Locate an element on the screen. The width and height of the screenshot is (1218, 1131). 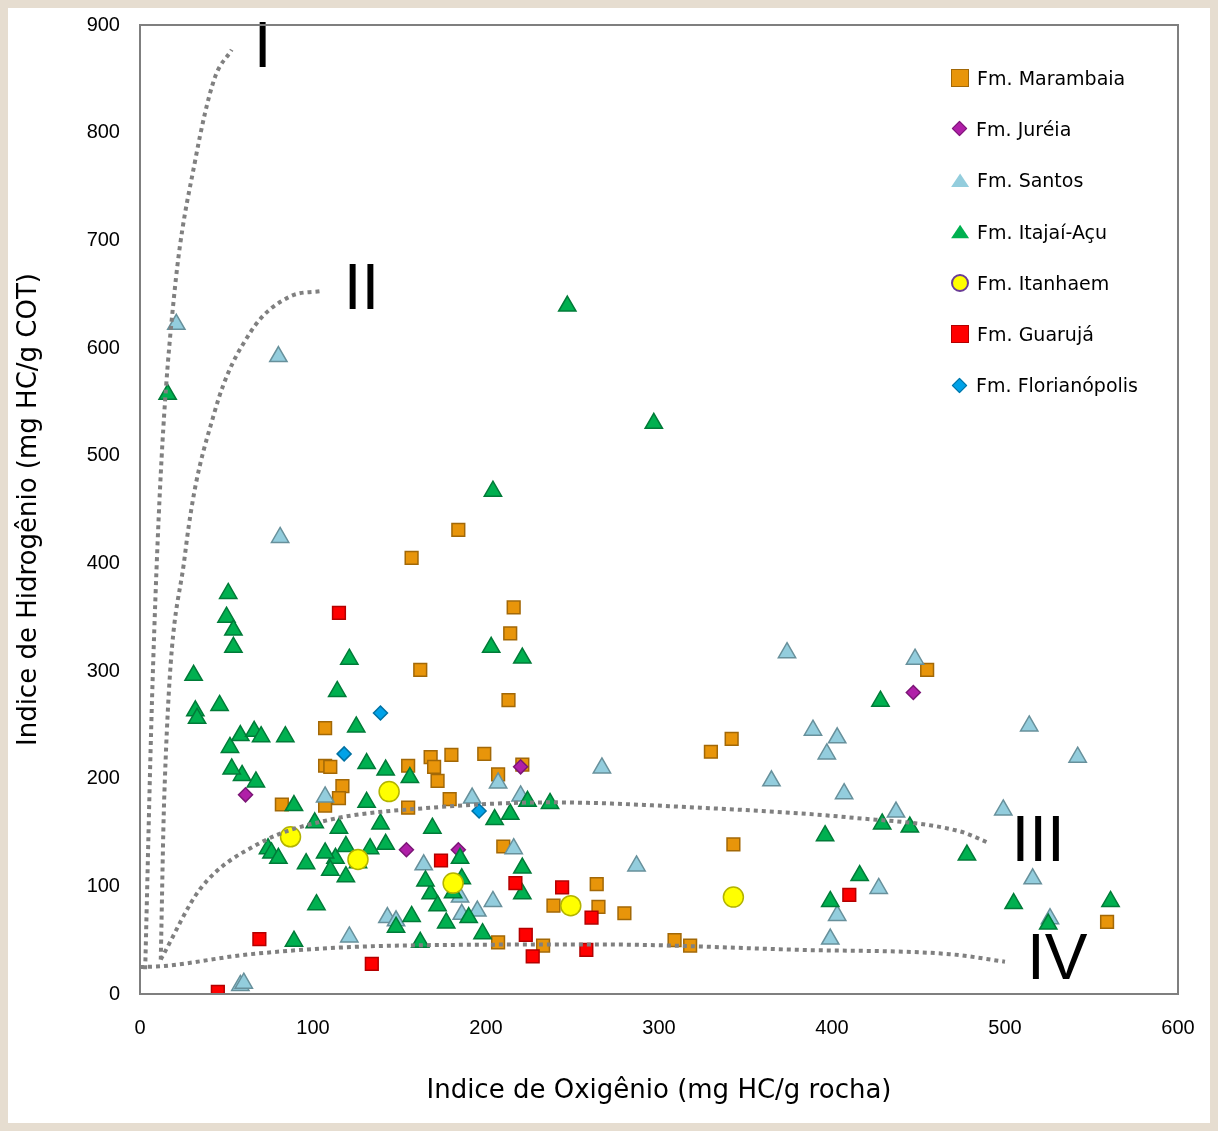
y-tick-label: 100 is located at coordinates (103, 884).